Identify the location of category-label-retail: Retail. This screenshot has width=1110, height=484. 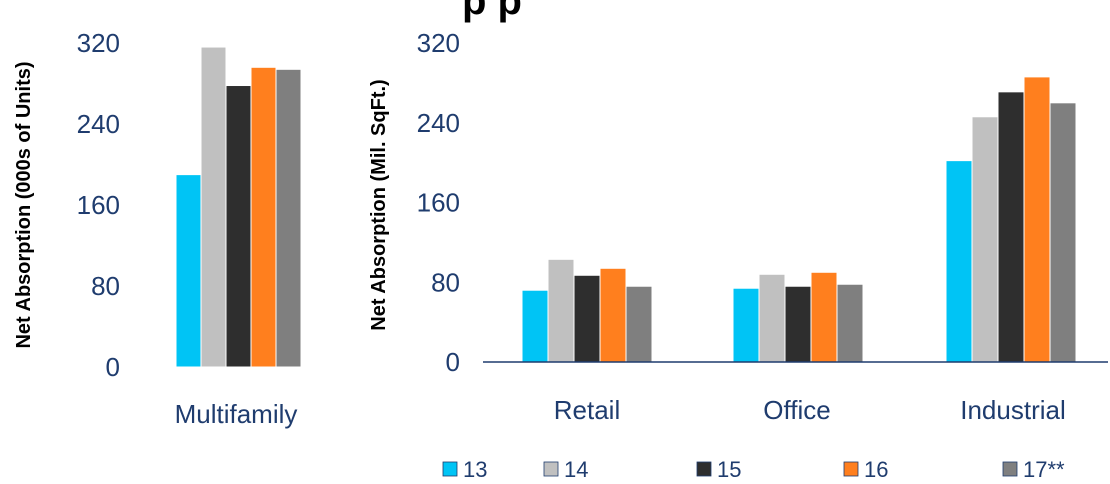
(587, 410).